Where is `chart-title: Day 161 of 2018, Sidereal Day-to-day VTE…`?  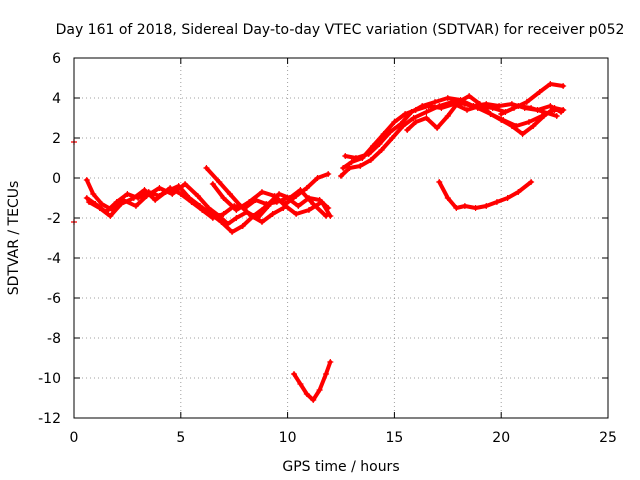 chart-title: Day 161 of 2018, Sidereal Day-to-day VTE… is located at coordinates (340, 30).